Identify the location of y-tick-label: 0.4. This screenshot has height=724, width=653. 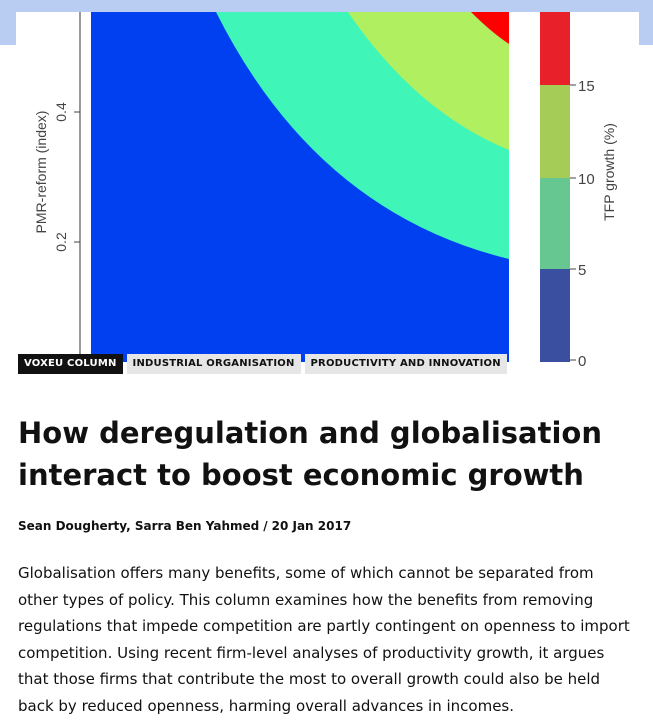
(61, 112).